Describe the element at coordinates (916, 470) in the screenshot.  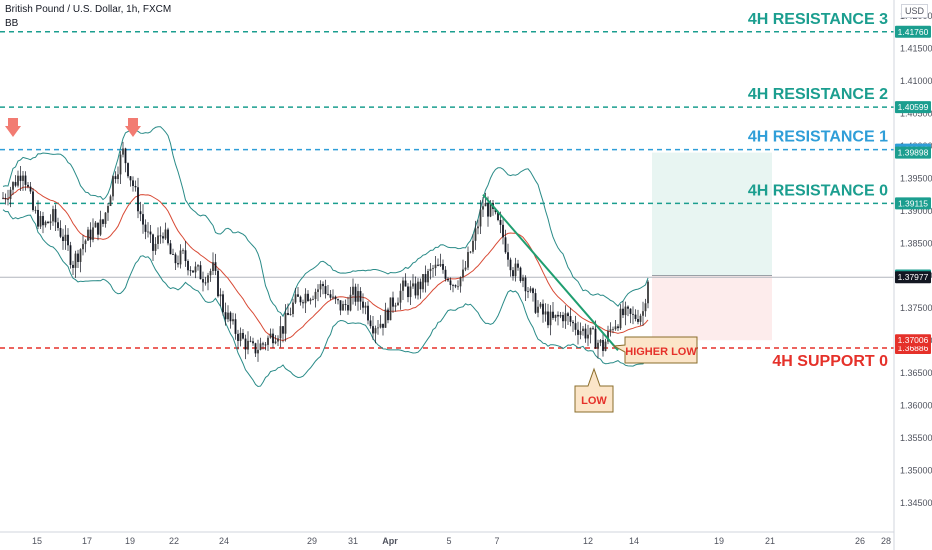
I see `price-tick-label: 1.35000` at that location.